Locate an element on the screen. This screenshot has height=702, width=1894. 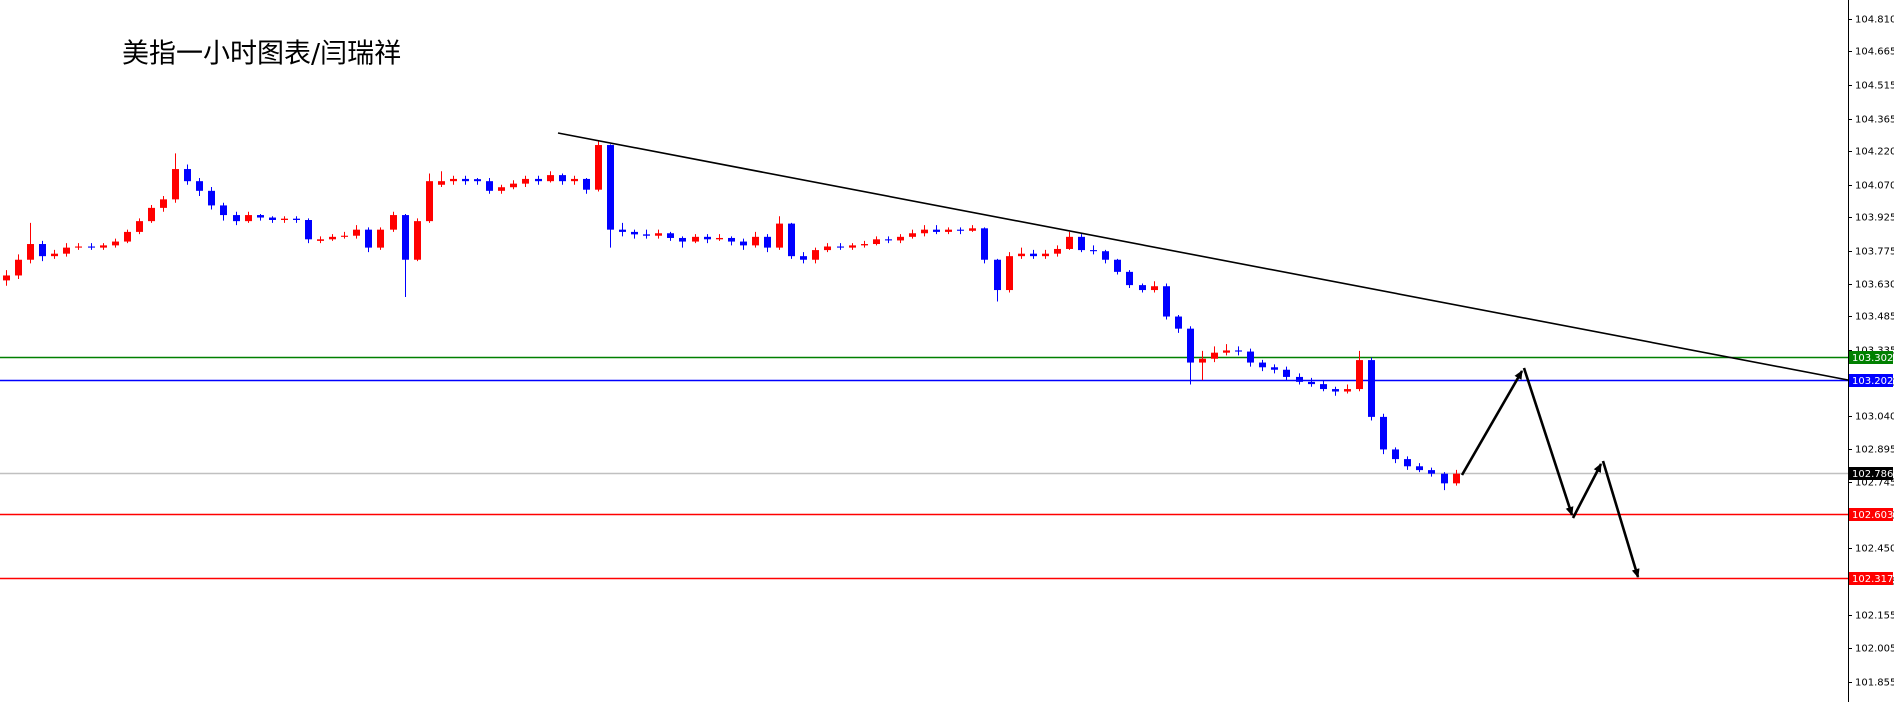
y-tick-label: 103.775 is located at coordinates (1874, 252).